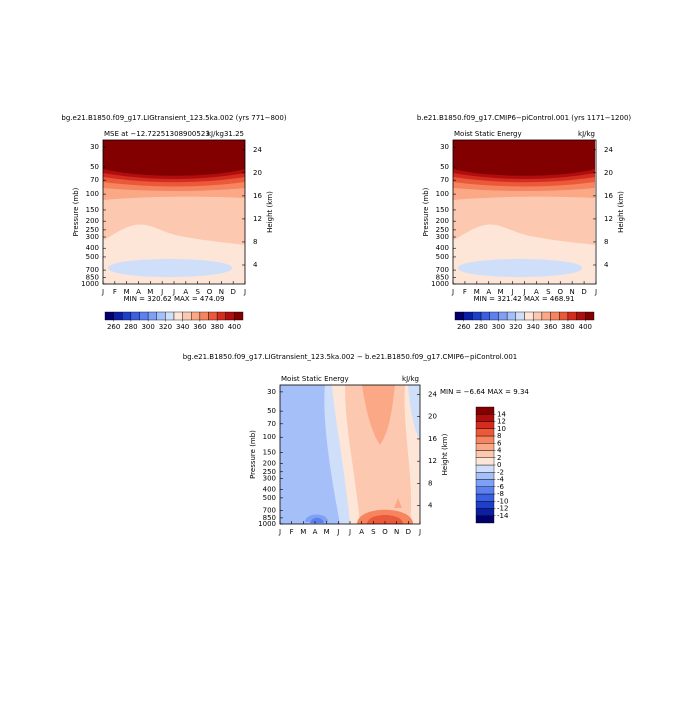 The image size is (700, 704). I want to click on y-tick-label: 100, so click(269, 437).